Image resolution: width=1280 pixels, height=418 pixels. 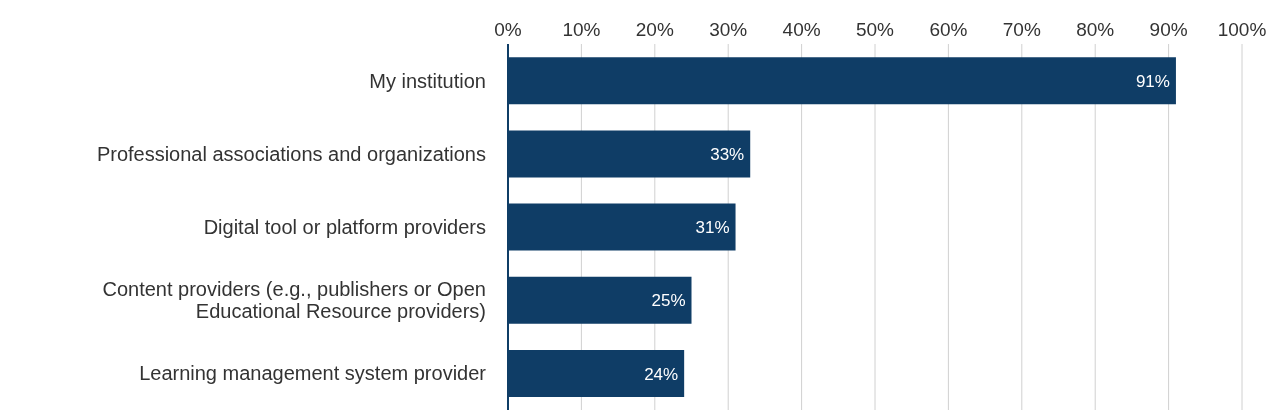 What do you see at coordinates (1168, 29) in the screenshot?
I see `x-tick-label: 90%` at bounding box center [1168, 29].